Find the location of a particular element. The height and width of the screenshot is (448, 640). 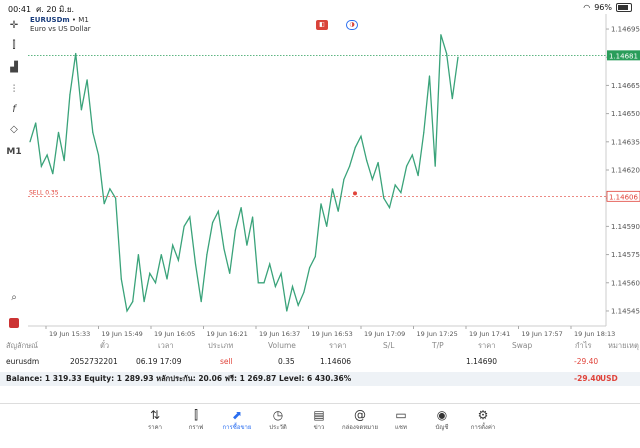

timeframe-button: M1 is located at coordinates (14, 152).